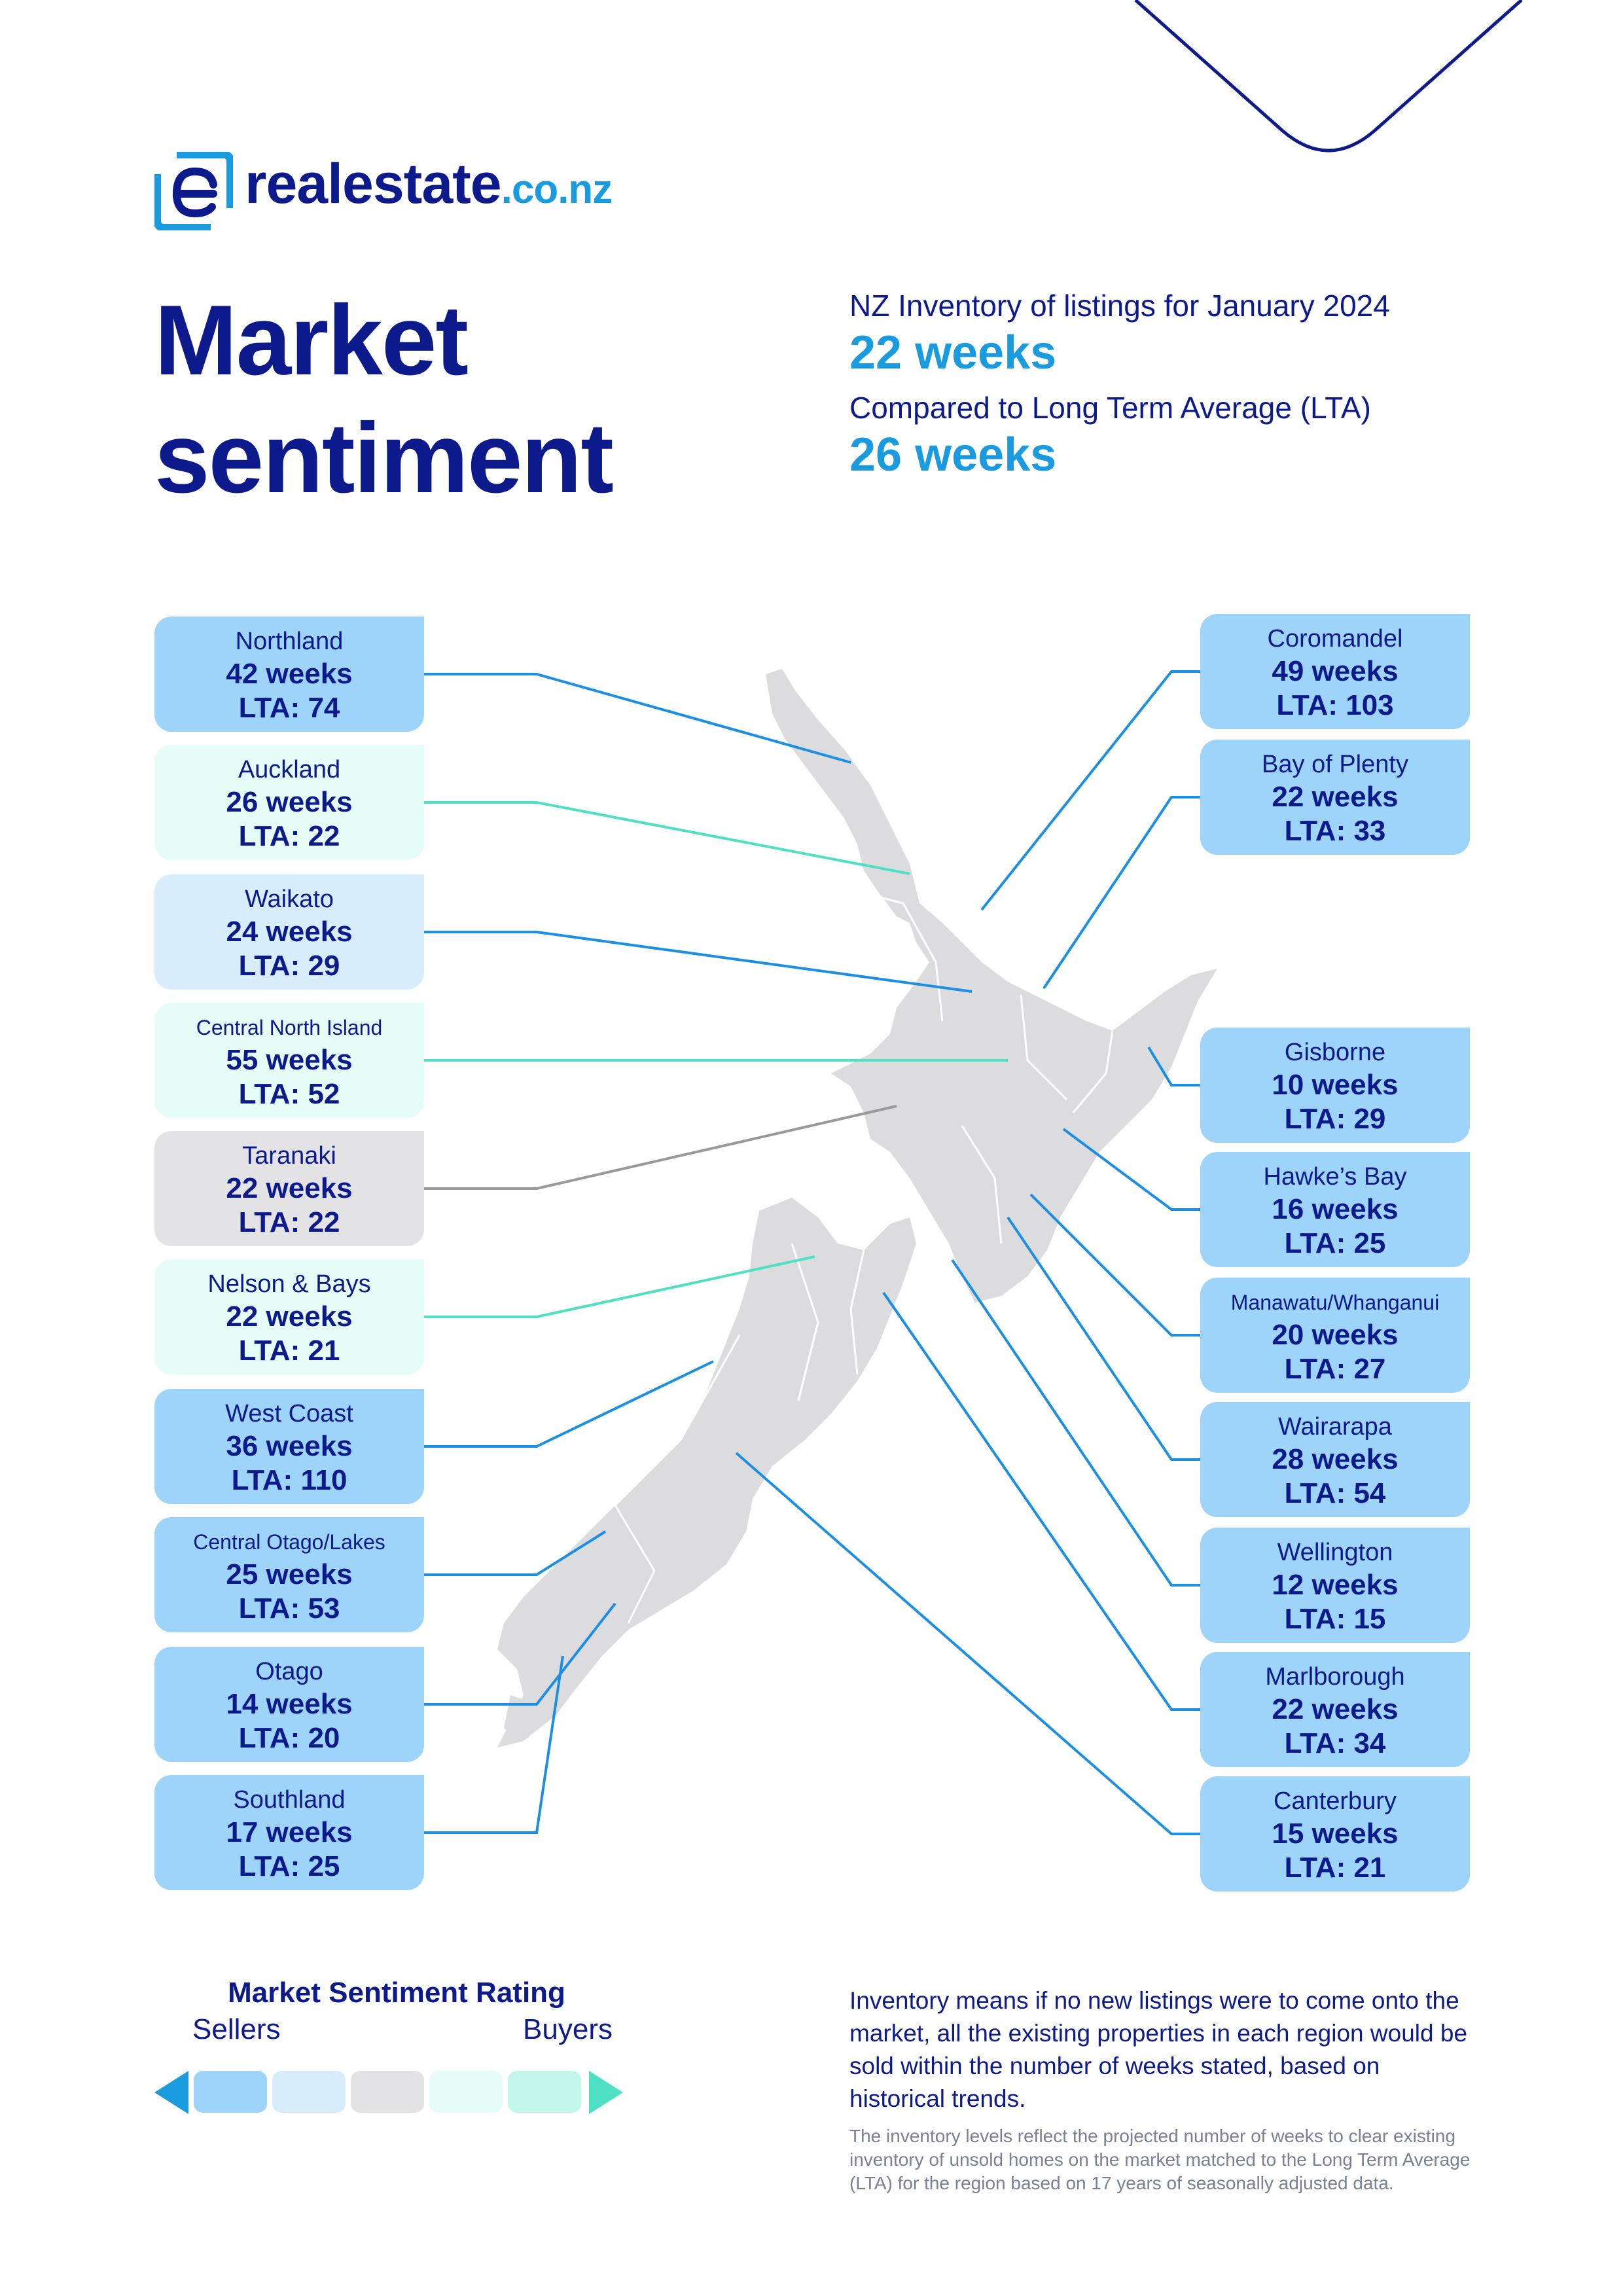 Image resolution: width=1623 pixels, height=2296 pixels. What do you see at coordinates (1335, 1052) in the screenshot?
I see `region-name: Gisborne` at bounding box center [1335, 1052].